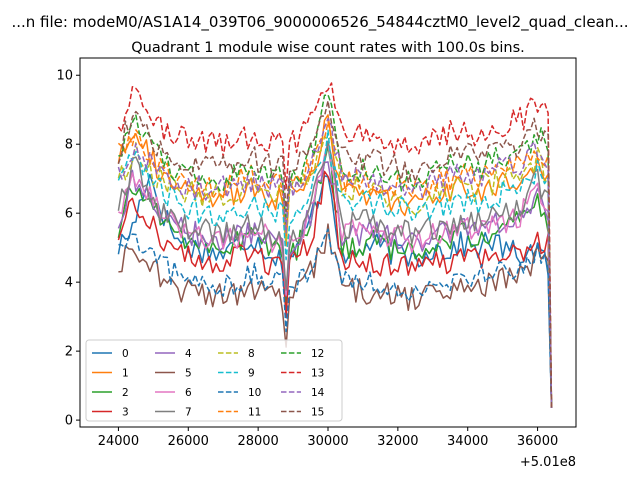 Image resolution: width=640 pixels, height=480 pixels. I want to click on legend-label-4: 4, so click(188, 354).